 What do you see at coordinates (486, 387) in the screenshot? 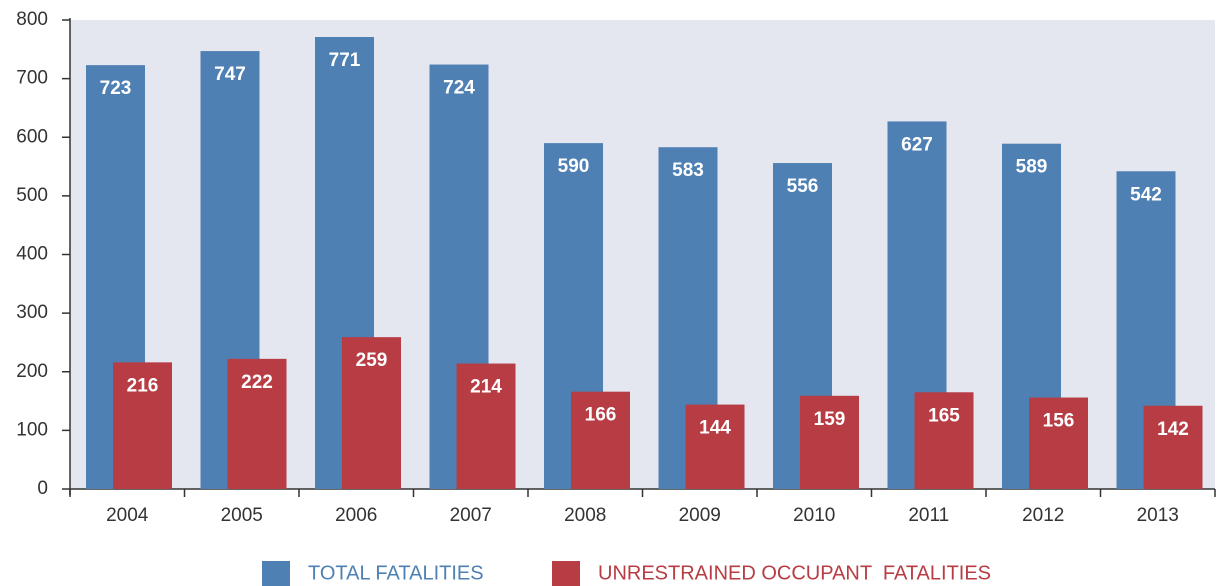
I see `value-label: 214` at bounding box center [486, 387].